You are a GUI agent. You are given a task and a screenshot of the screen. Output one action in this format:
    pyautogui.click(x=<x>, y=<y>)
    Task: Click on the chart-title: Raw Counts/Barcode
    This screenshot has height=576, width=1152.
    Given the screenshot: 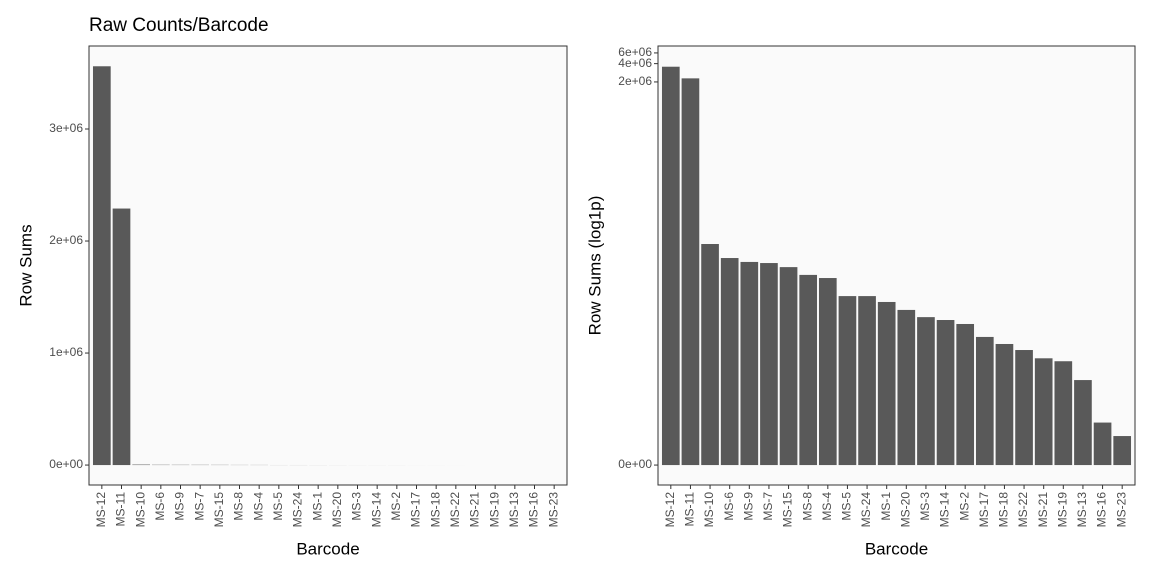 What is the action you would take?
    pyautogui.click(x=179, y=25)
    